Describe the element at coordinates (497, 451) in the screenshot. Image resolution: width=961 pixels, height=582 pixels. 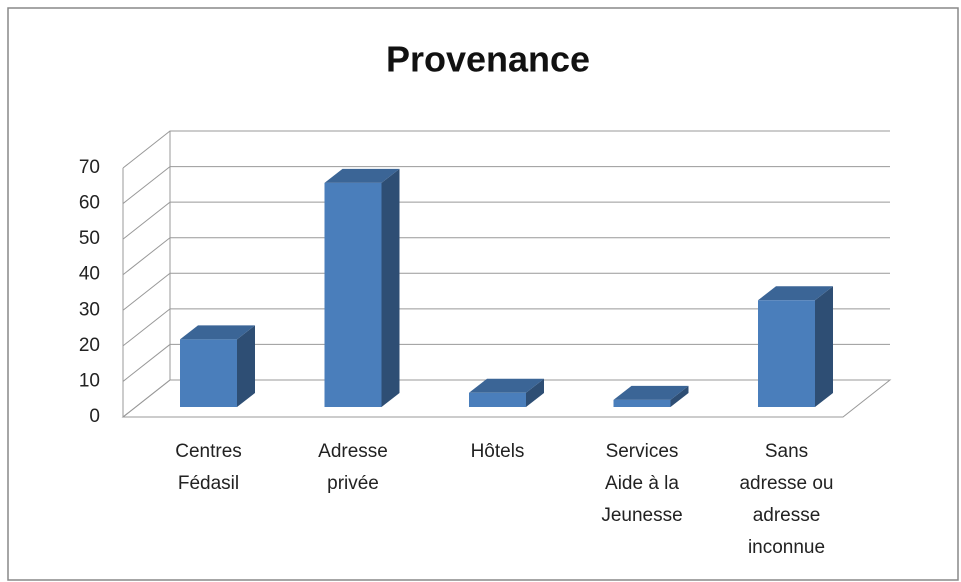
I see `x-tick-label: Hôtels` at that location.